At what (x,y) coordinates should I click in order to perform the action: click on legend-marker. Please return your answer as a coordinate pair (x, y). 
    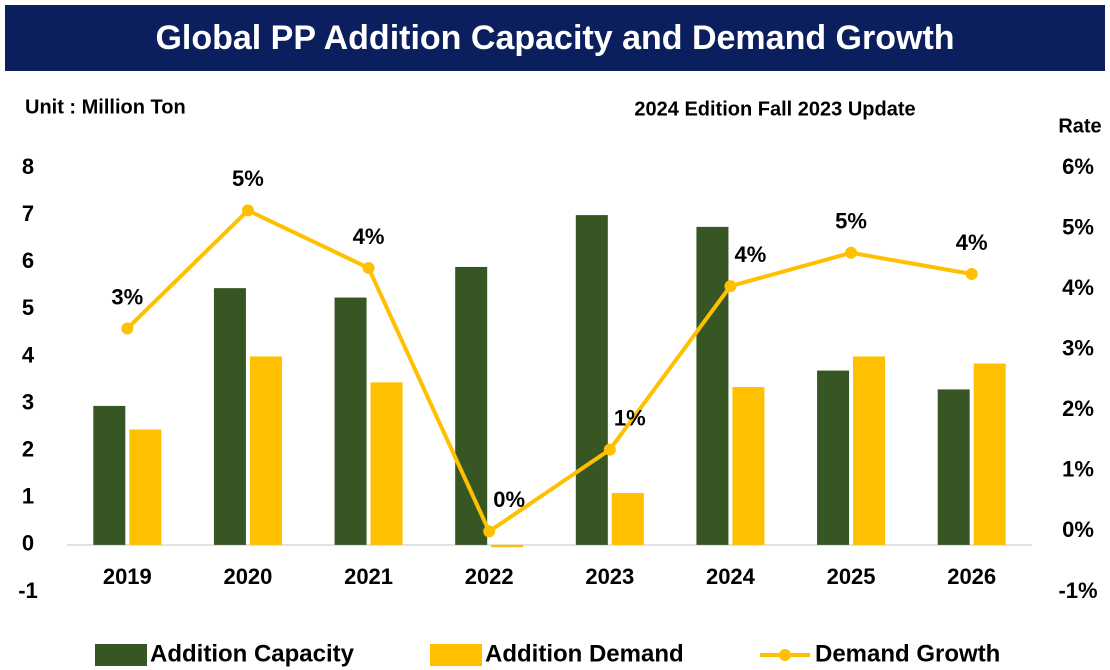
    Looking at the image, I should click on (785, 655).